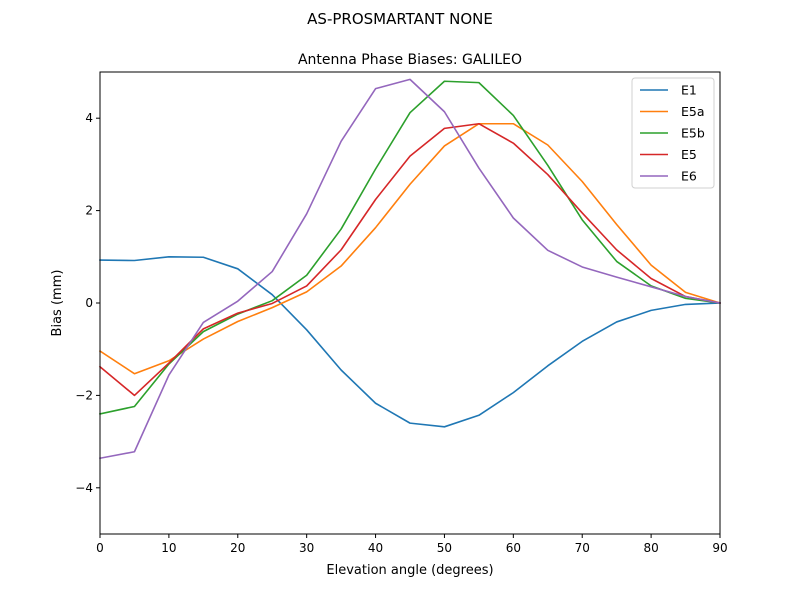 This screenshot has height=600, width=800. I want to click on chart-title: Antenna Phase Biases: GALILEO, so click(410, 60).